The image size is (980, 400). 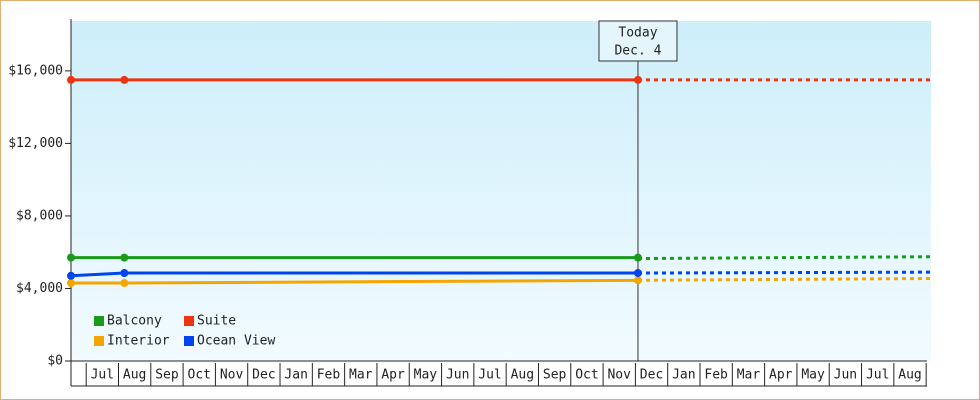 What do you see at coordinates (637, 51) in the screenshot?
I see `today-date: Dec. 4` at bounding box center [637, 51].